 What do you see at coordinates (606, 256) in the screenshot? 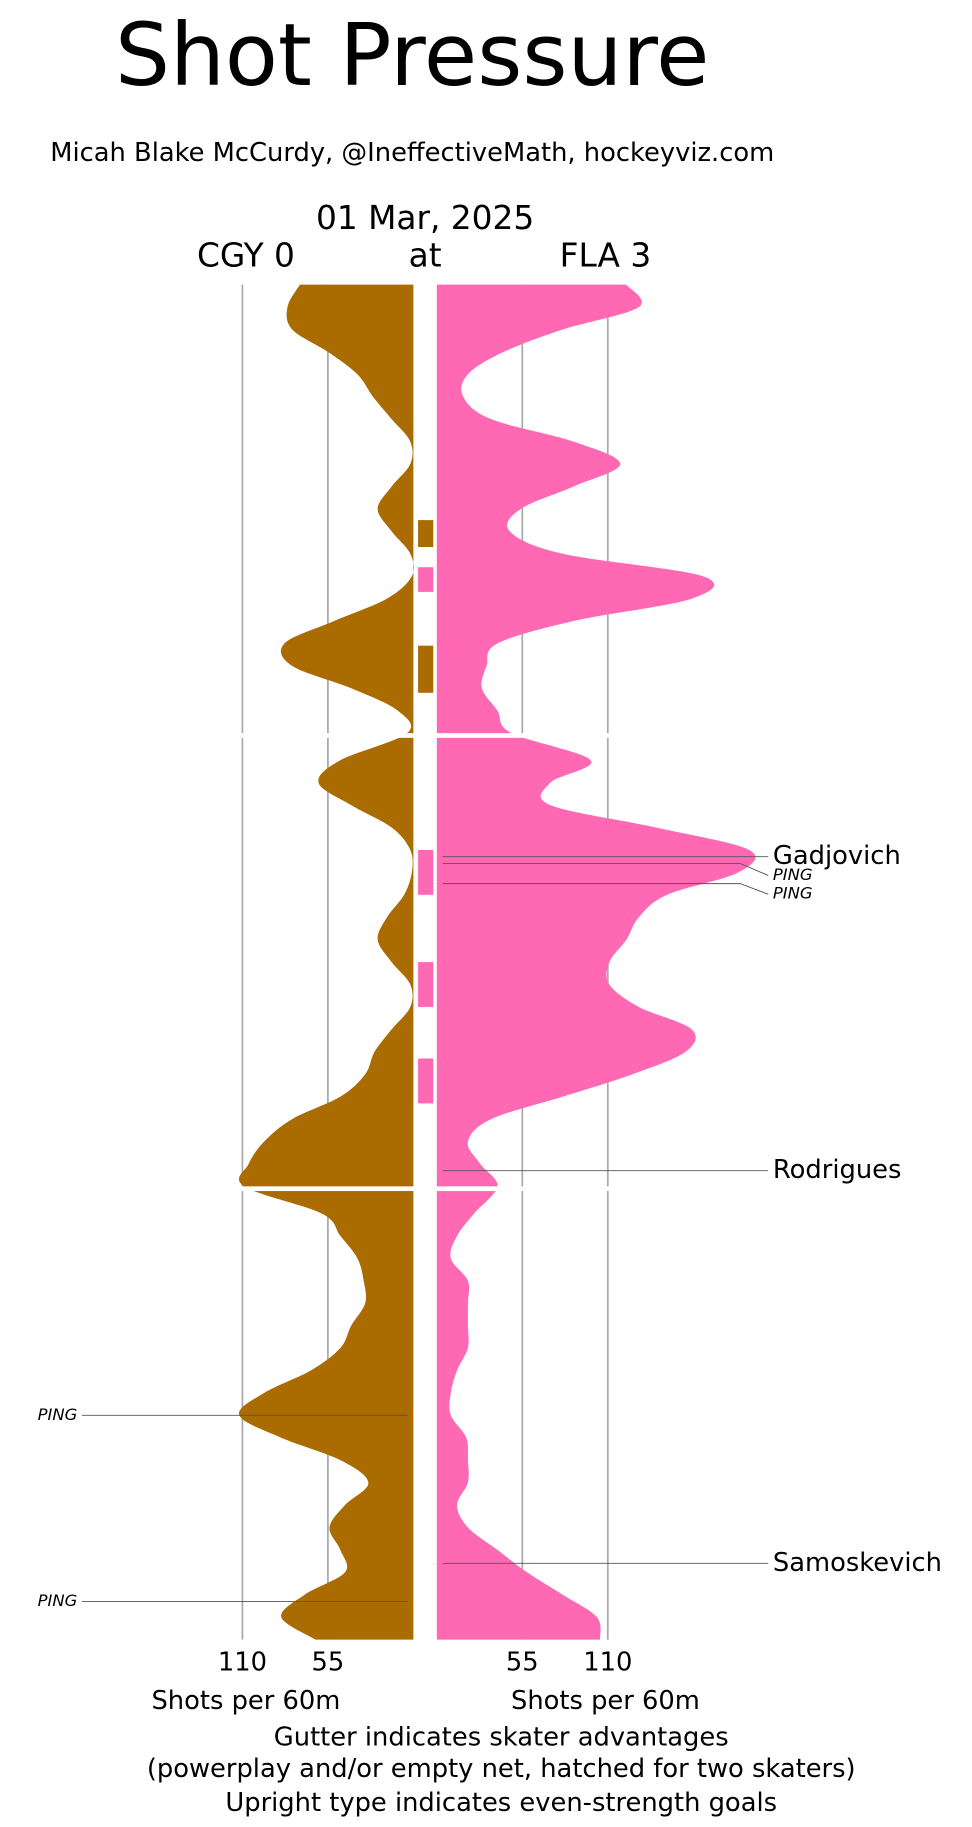
I see `home-team: FLA 3` at bounding box center [606, 256].